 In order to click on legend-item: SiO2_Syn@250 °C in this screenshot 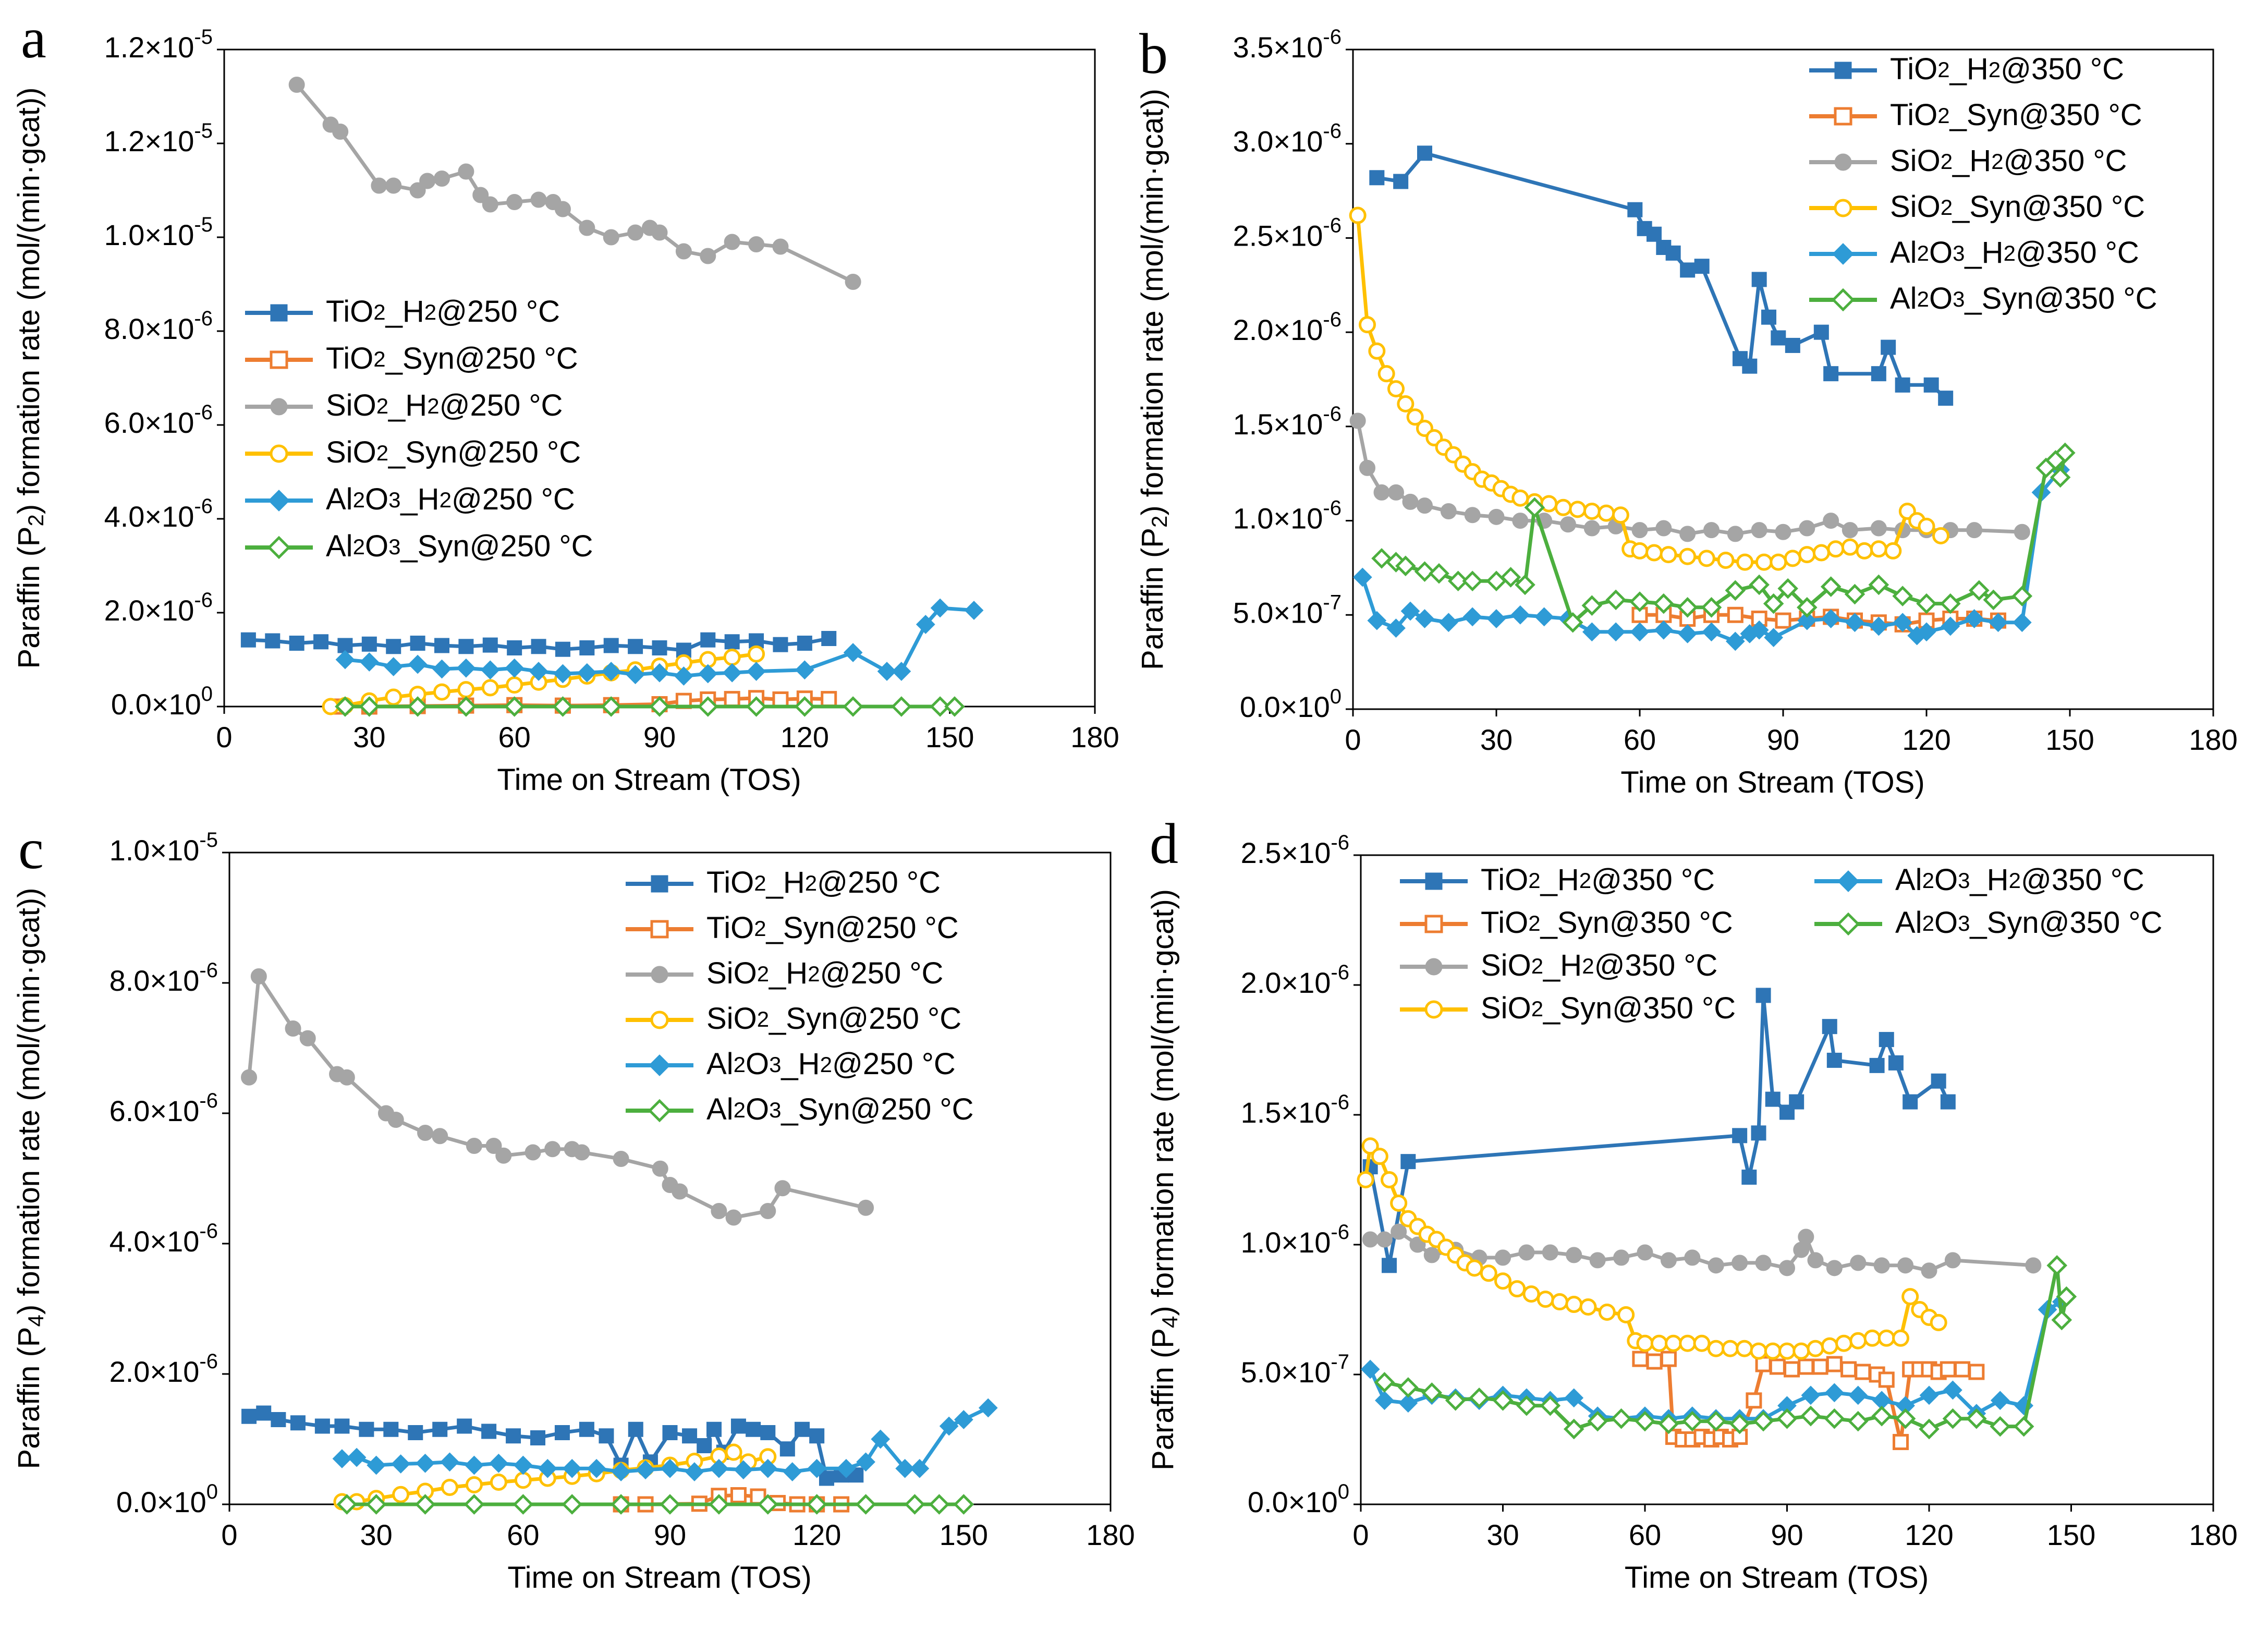, I will do `click(413, 452)`.